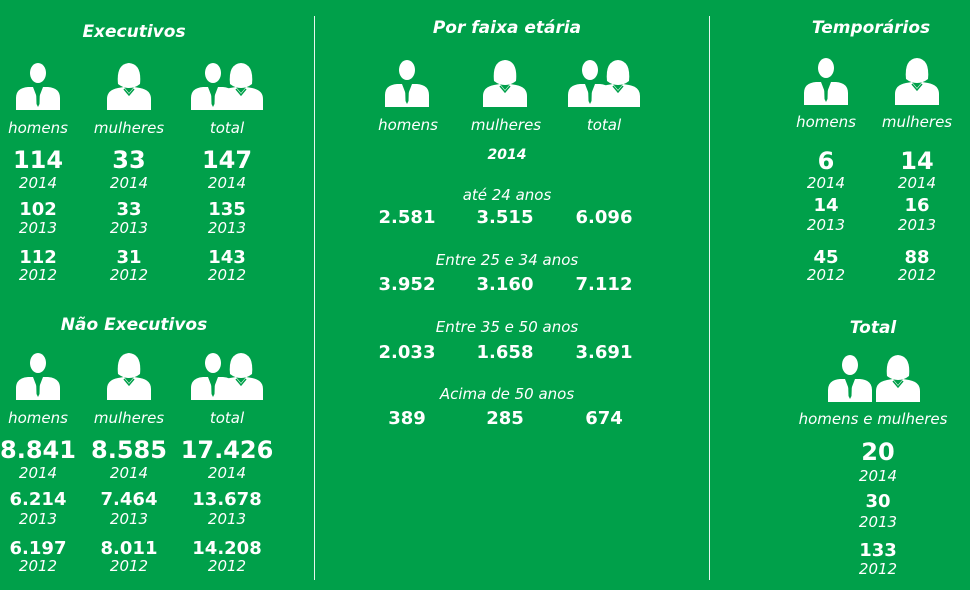 The height and width of the screenshot is (590, 970). What do you see at coordinates (227, 128) in the screenshot?
I see `executivos-label-total: total` at bounding box center [227, 128].